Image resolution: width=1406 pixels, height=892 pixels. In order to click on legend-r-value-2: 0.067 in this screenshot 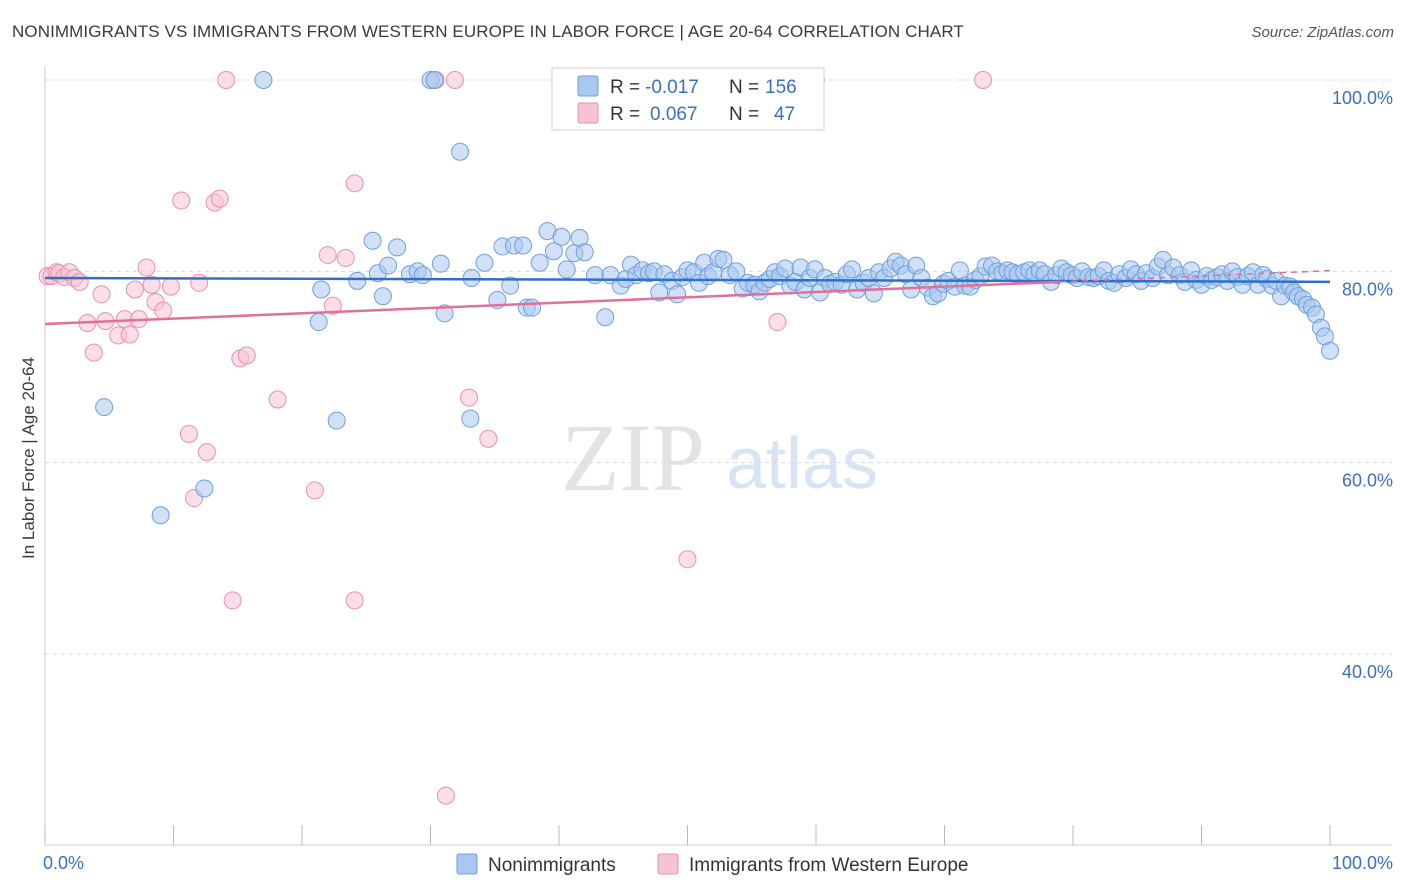, I will do `click(674, 114)`.